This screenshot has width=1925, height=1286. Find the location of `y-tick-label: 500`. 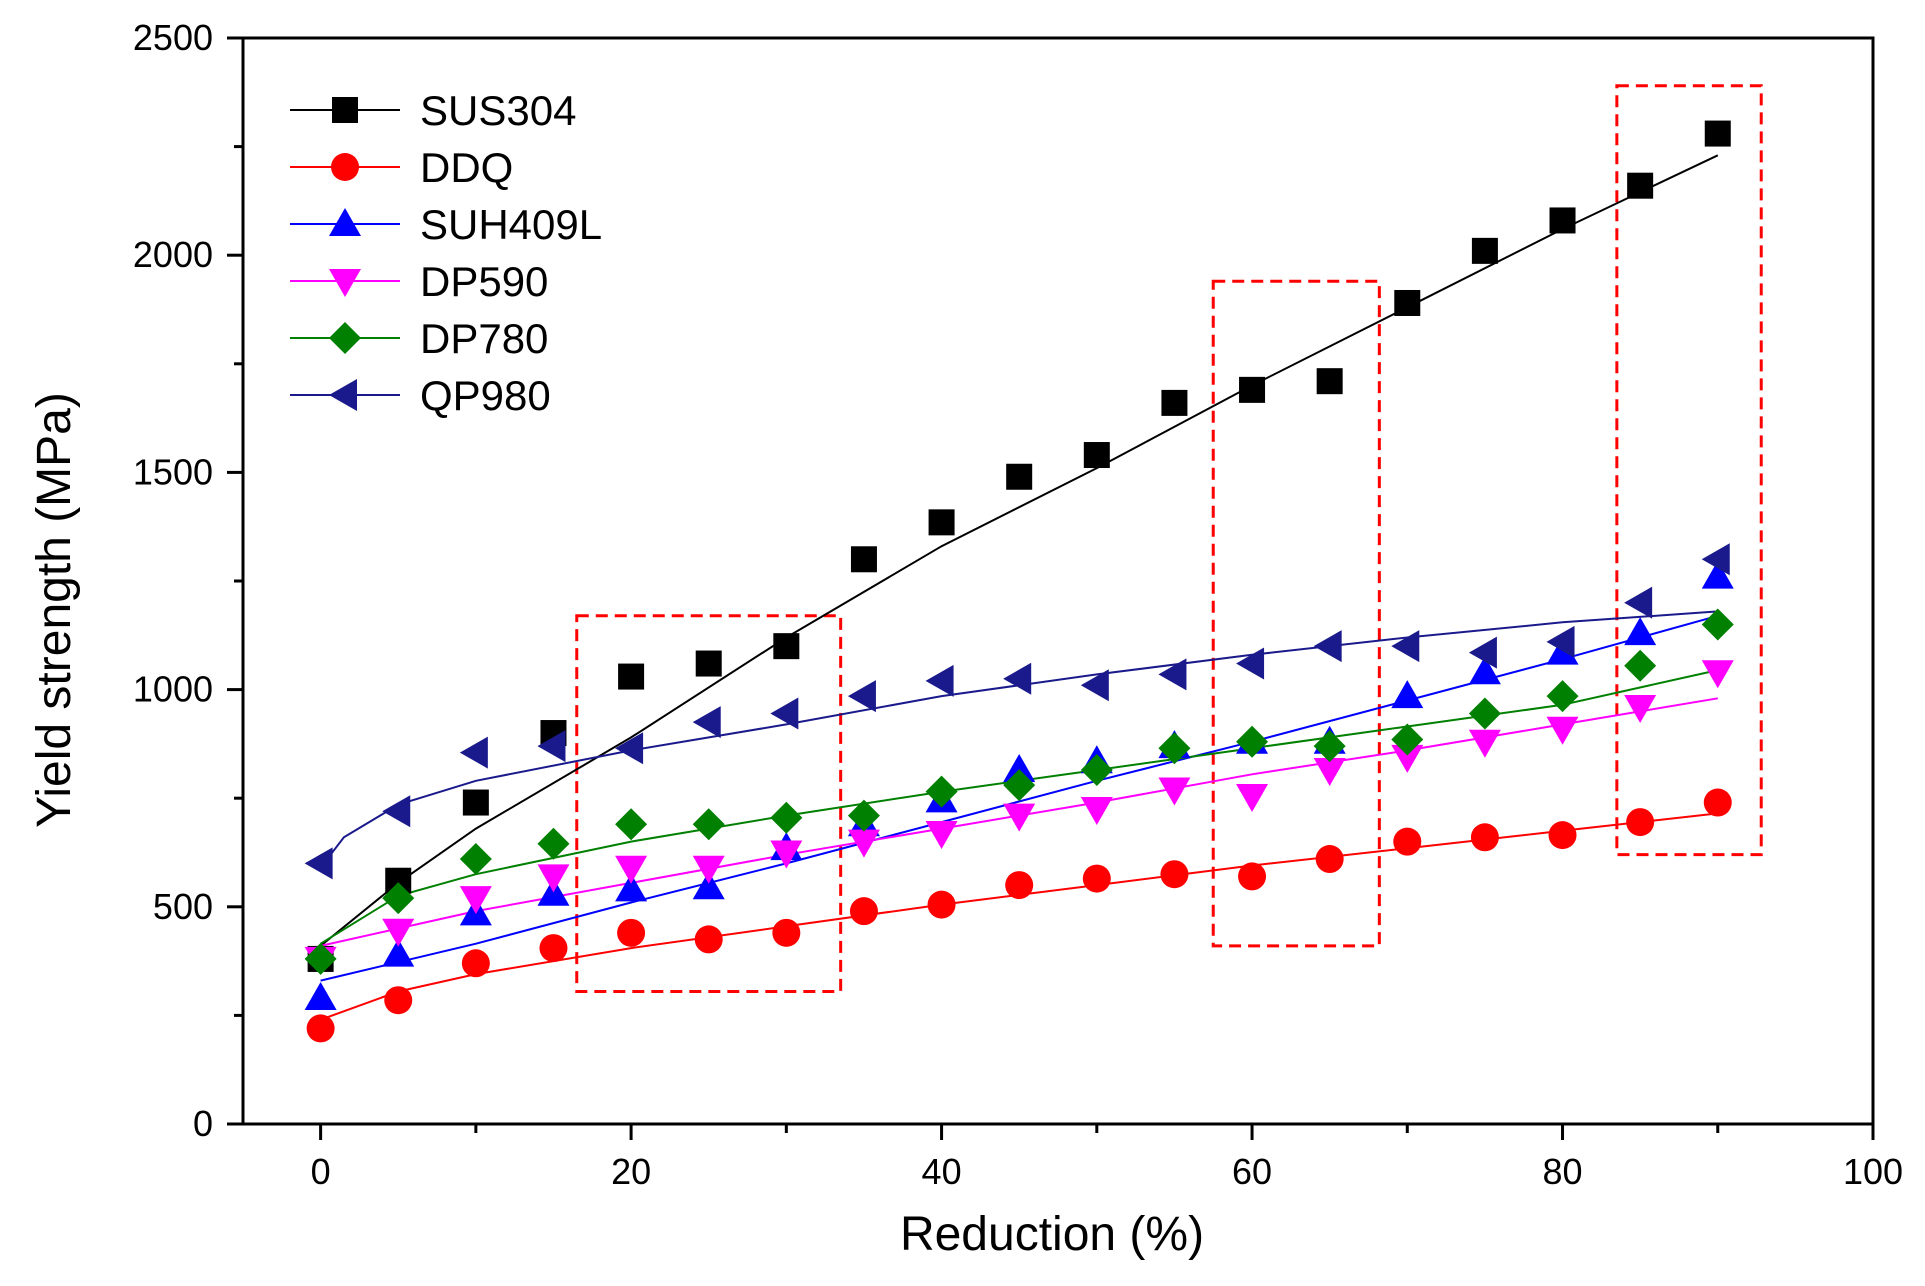

y-tick-label: 500 is located at coordinates (183, 906).